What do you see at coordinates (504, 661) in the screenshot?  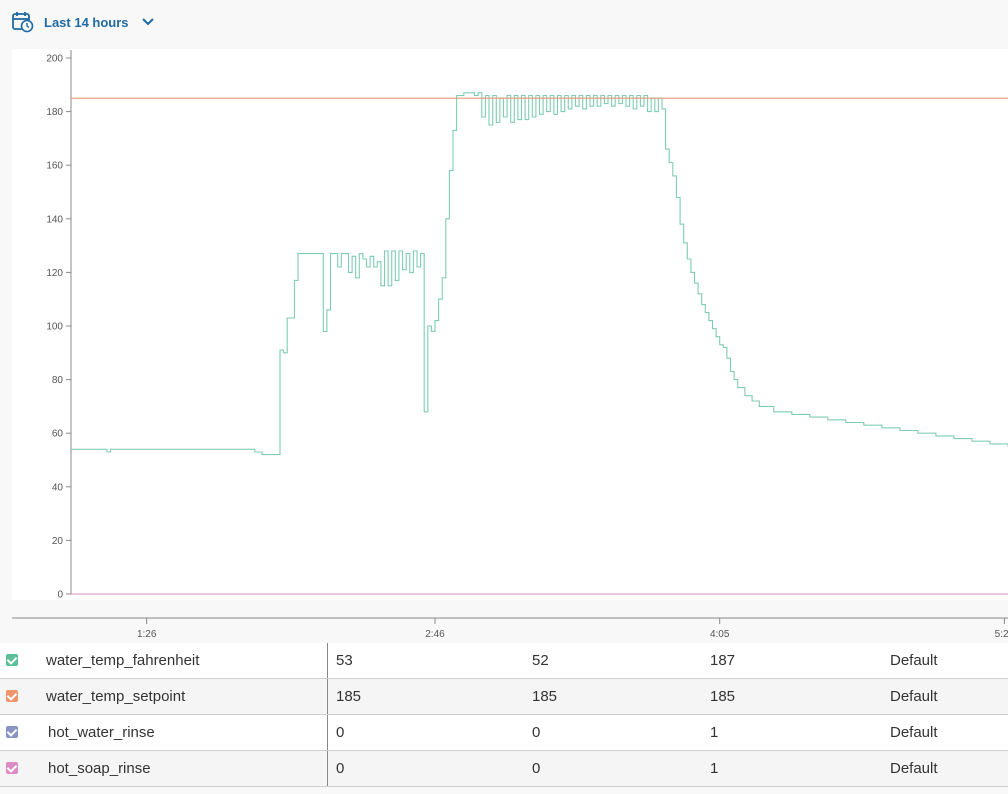 I see `legend-row: water_temp_fahrenheit 53 52 187 Default` at bounding box center [504, 661].